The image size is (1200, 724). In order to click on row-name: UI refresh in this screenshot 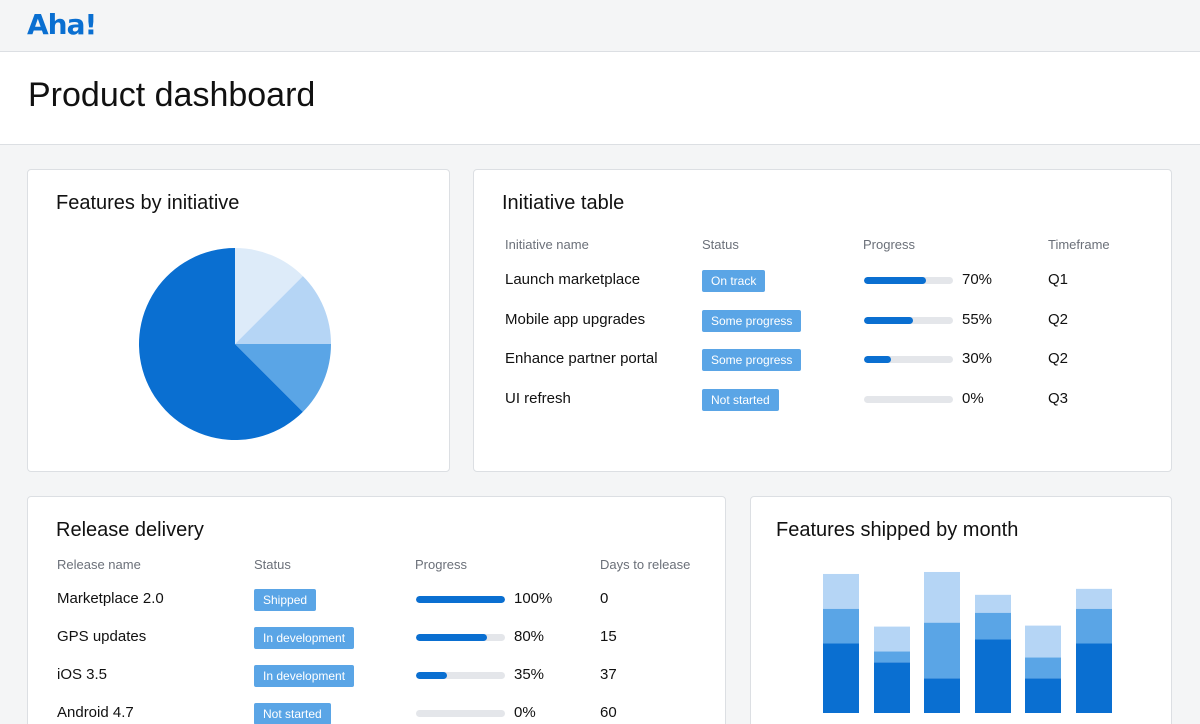, I will do `click(538, 398)`.